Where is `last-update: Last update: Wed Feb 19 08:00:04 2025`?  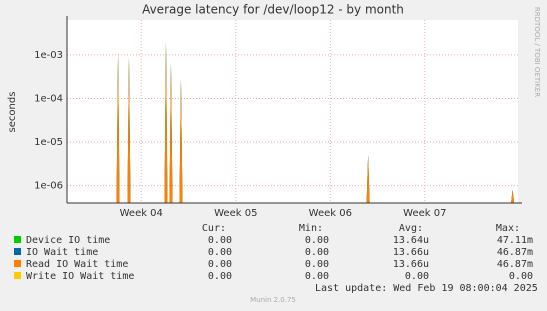 last-update: Last update: Wed Feb 19 08:00:04 2025 is located at coordinates (426, 288).